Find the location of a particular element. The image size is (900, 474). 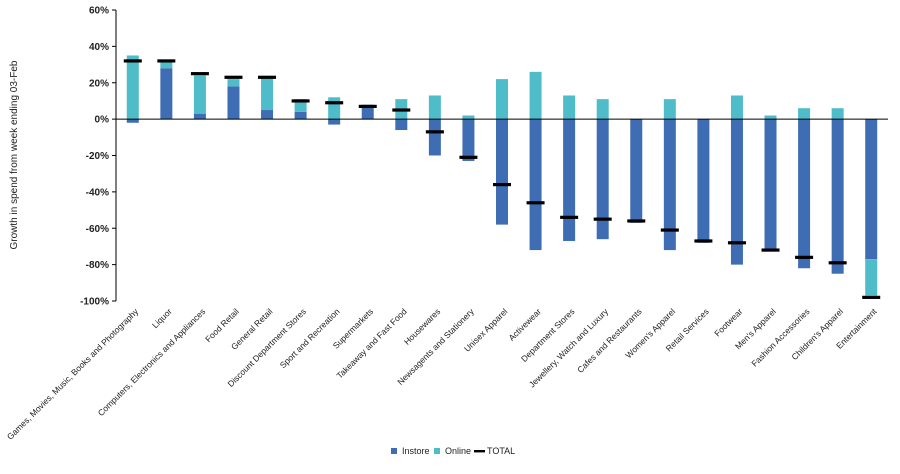

y-tick-label: -60% is located at coordinates (97, 229).